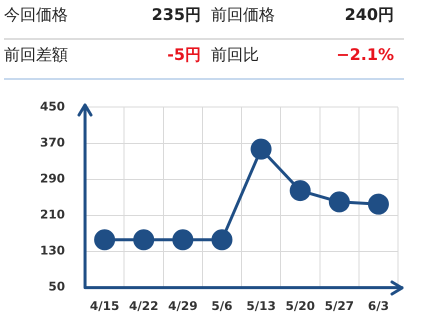  What do you see at coordinates (273, 60) in the screenshot?
I see `text: 前回比` at bounding box center [273, 60].